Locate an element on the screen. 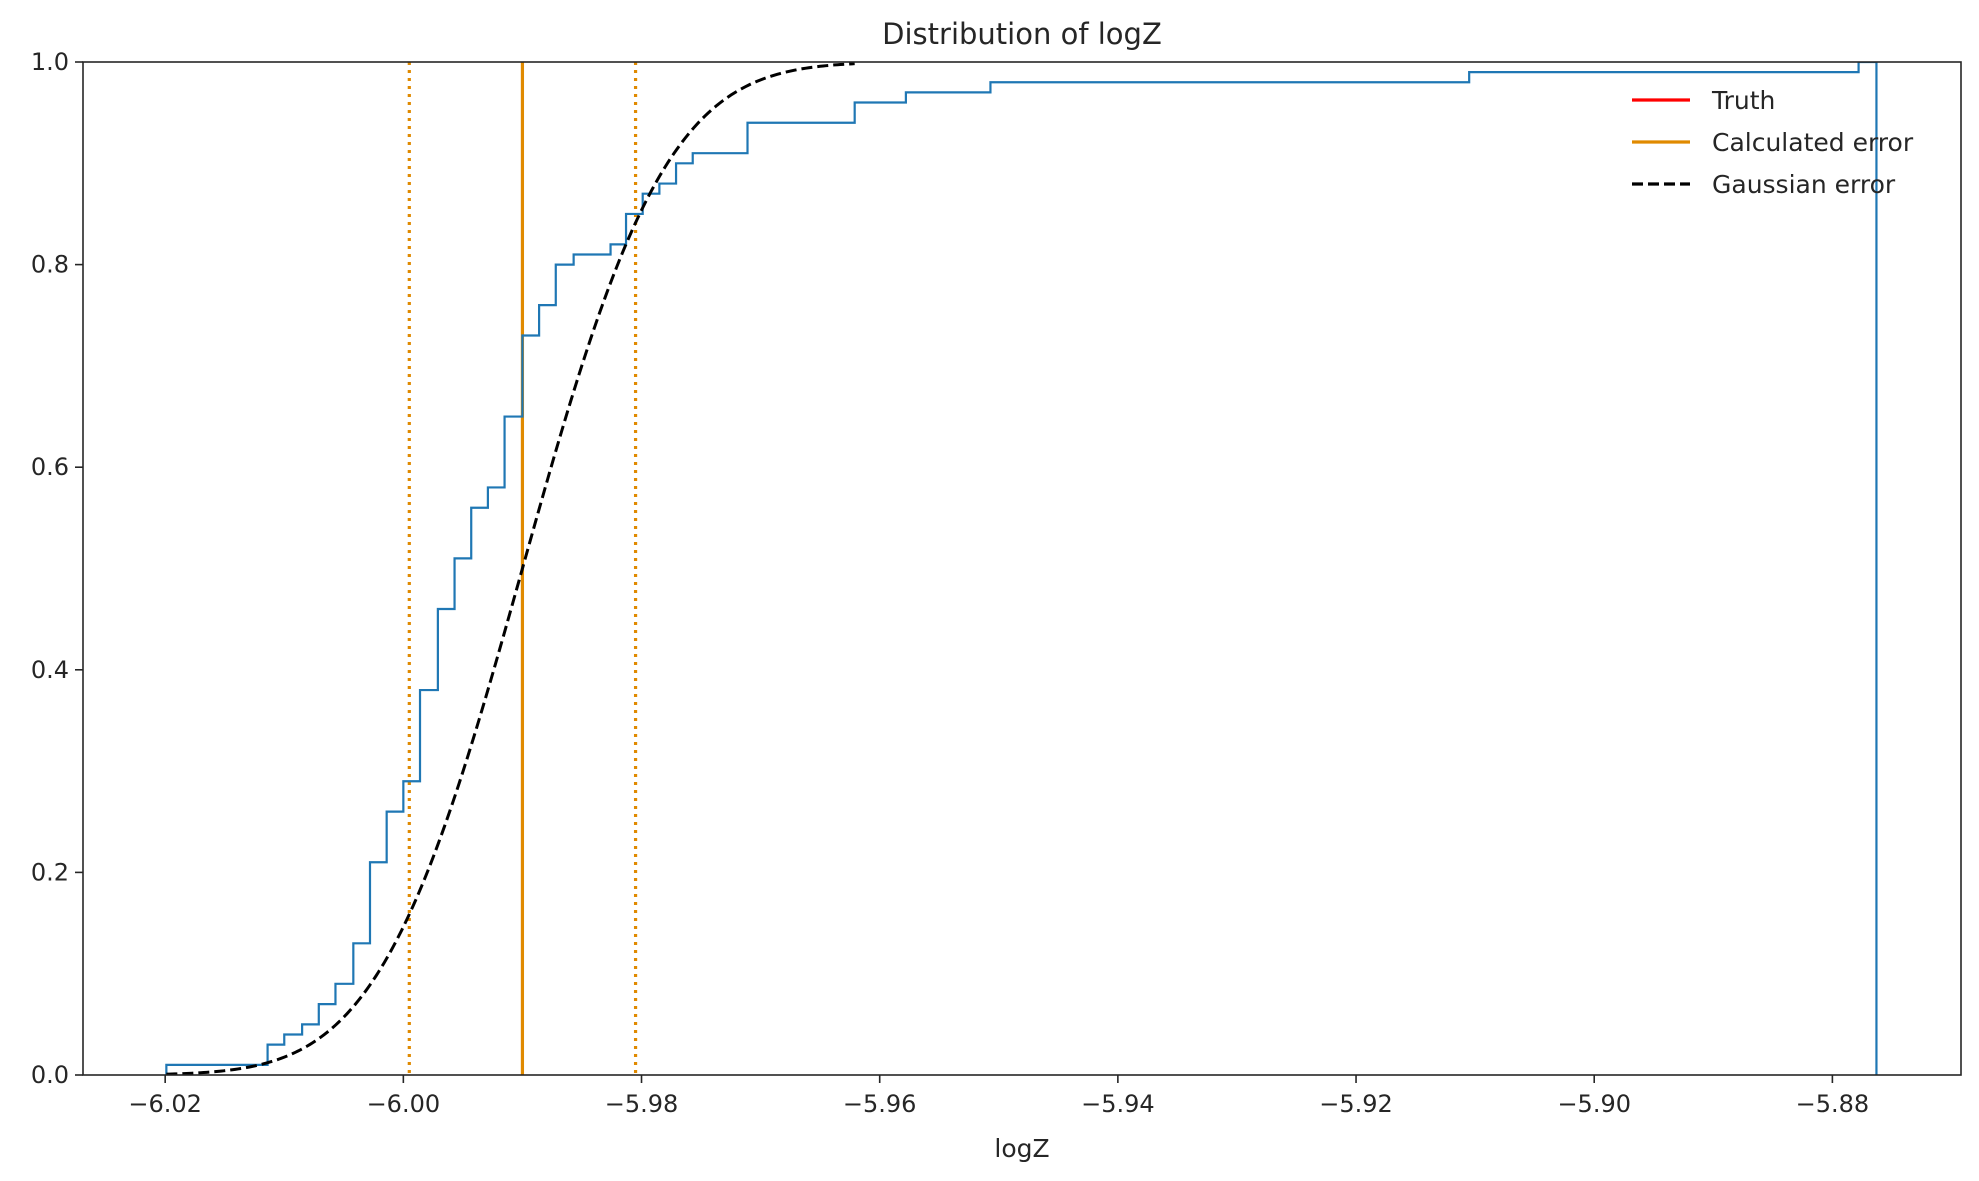  chart-title: Distribution of logZ is located at coordinates (1022, 34).